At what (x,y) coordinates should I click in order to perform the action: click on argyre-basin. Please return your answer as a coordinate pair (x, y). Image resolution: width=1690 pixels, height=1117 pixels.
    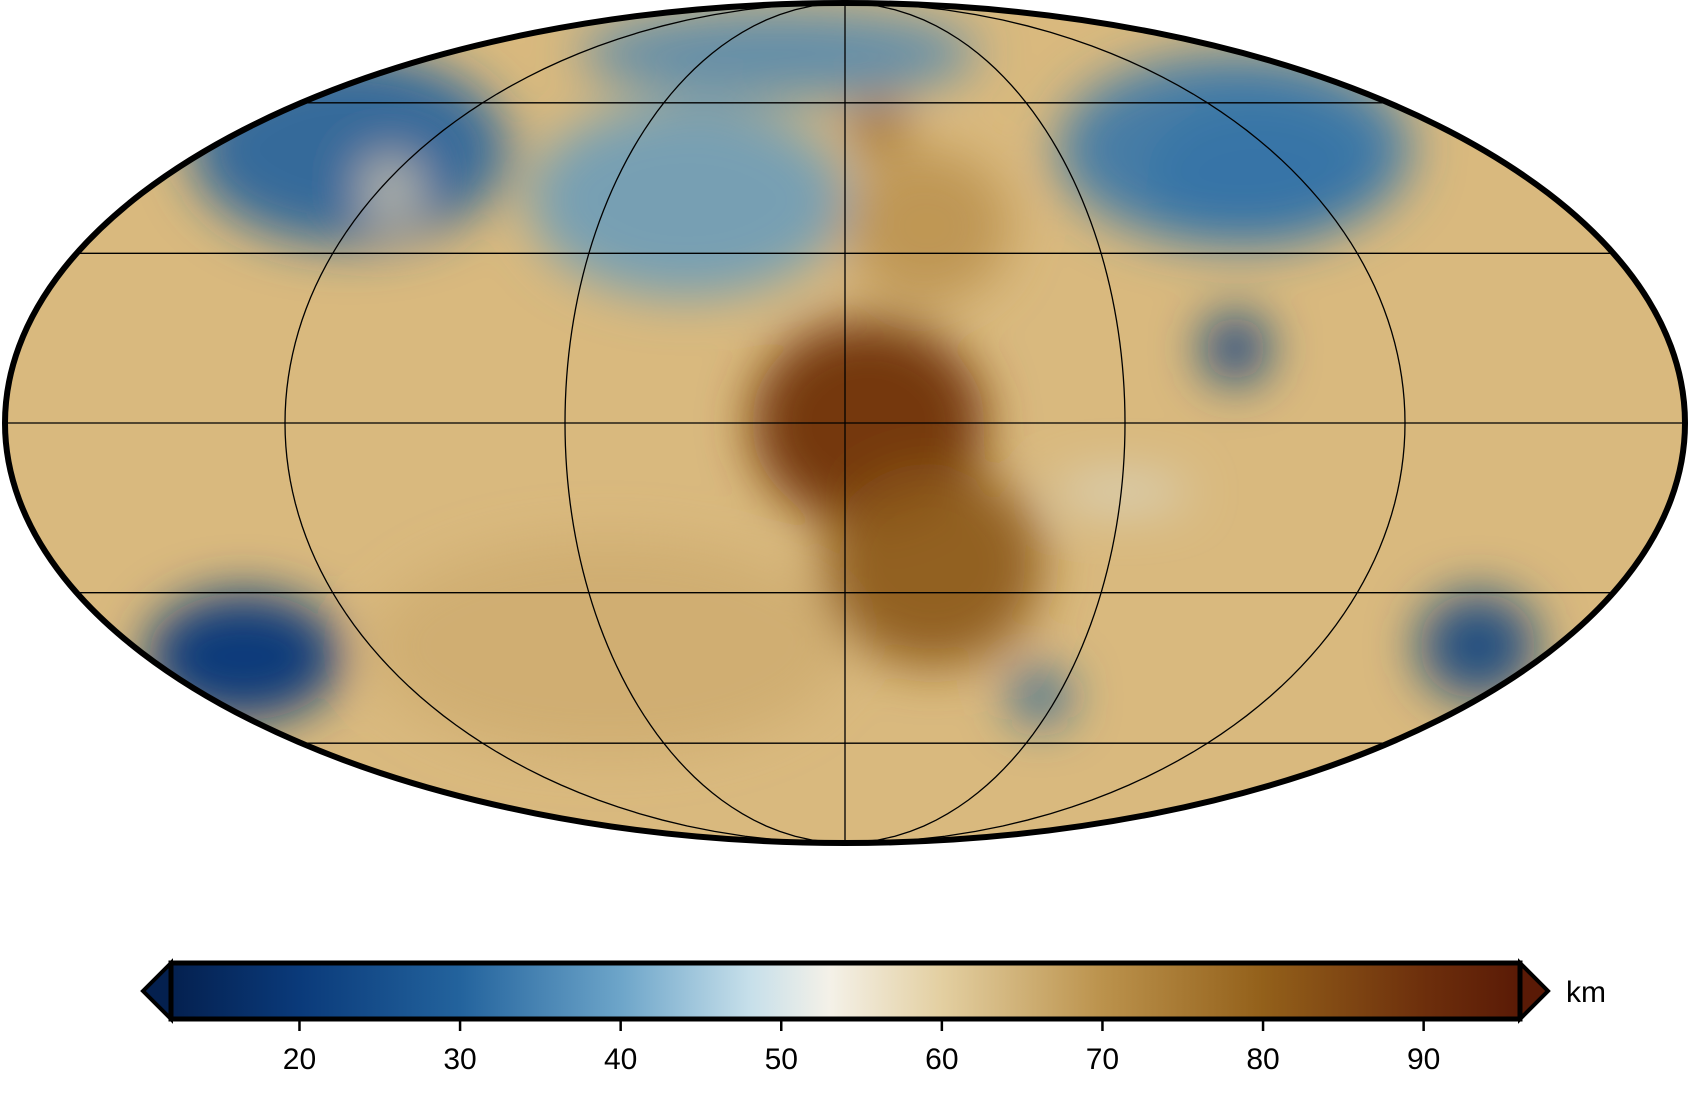
    Looking at the image, I should click on (1040, 696).